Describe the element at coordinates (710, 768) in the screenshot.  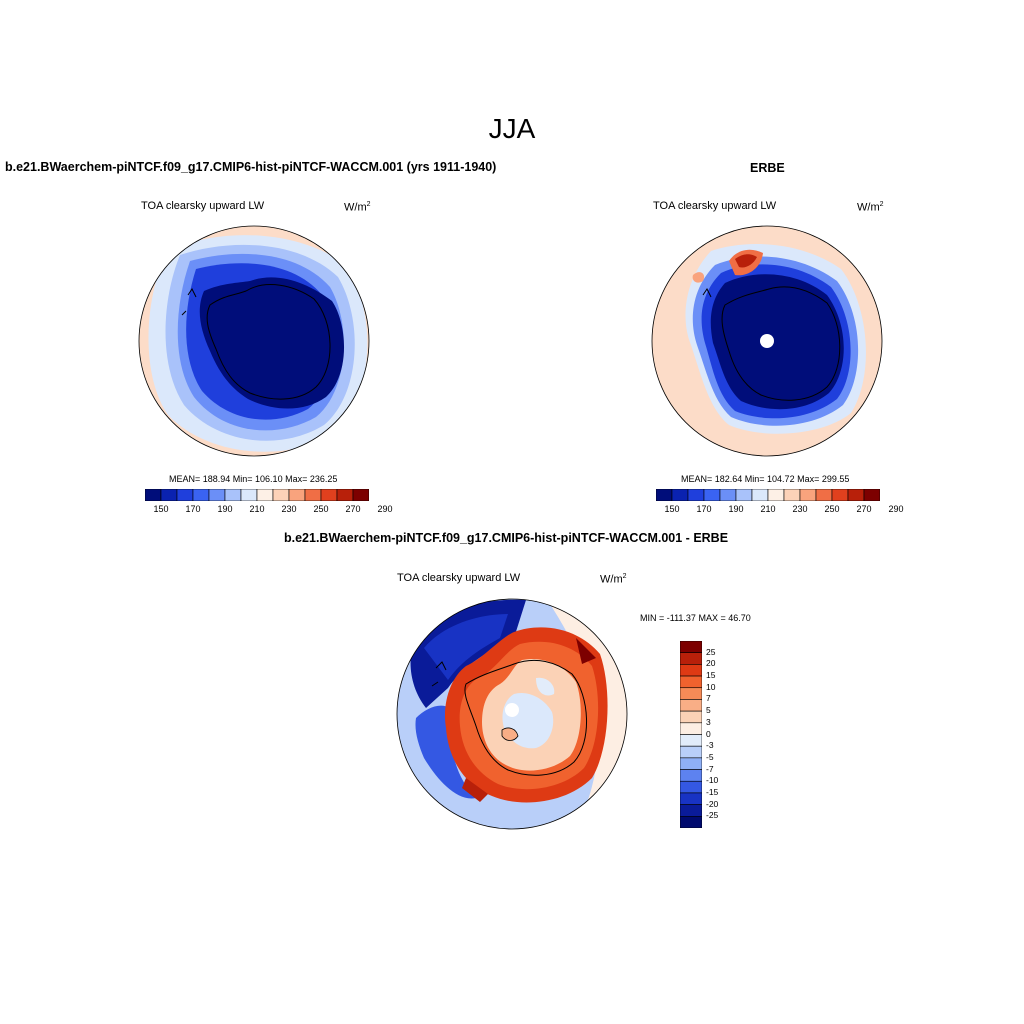
I see `panel3-colorbar-tick-label: -7` at that location.